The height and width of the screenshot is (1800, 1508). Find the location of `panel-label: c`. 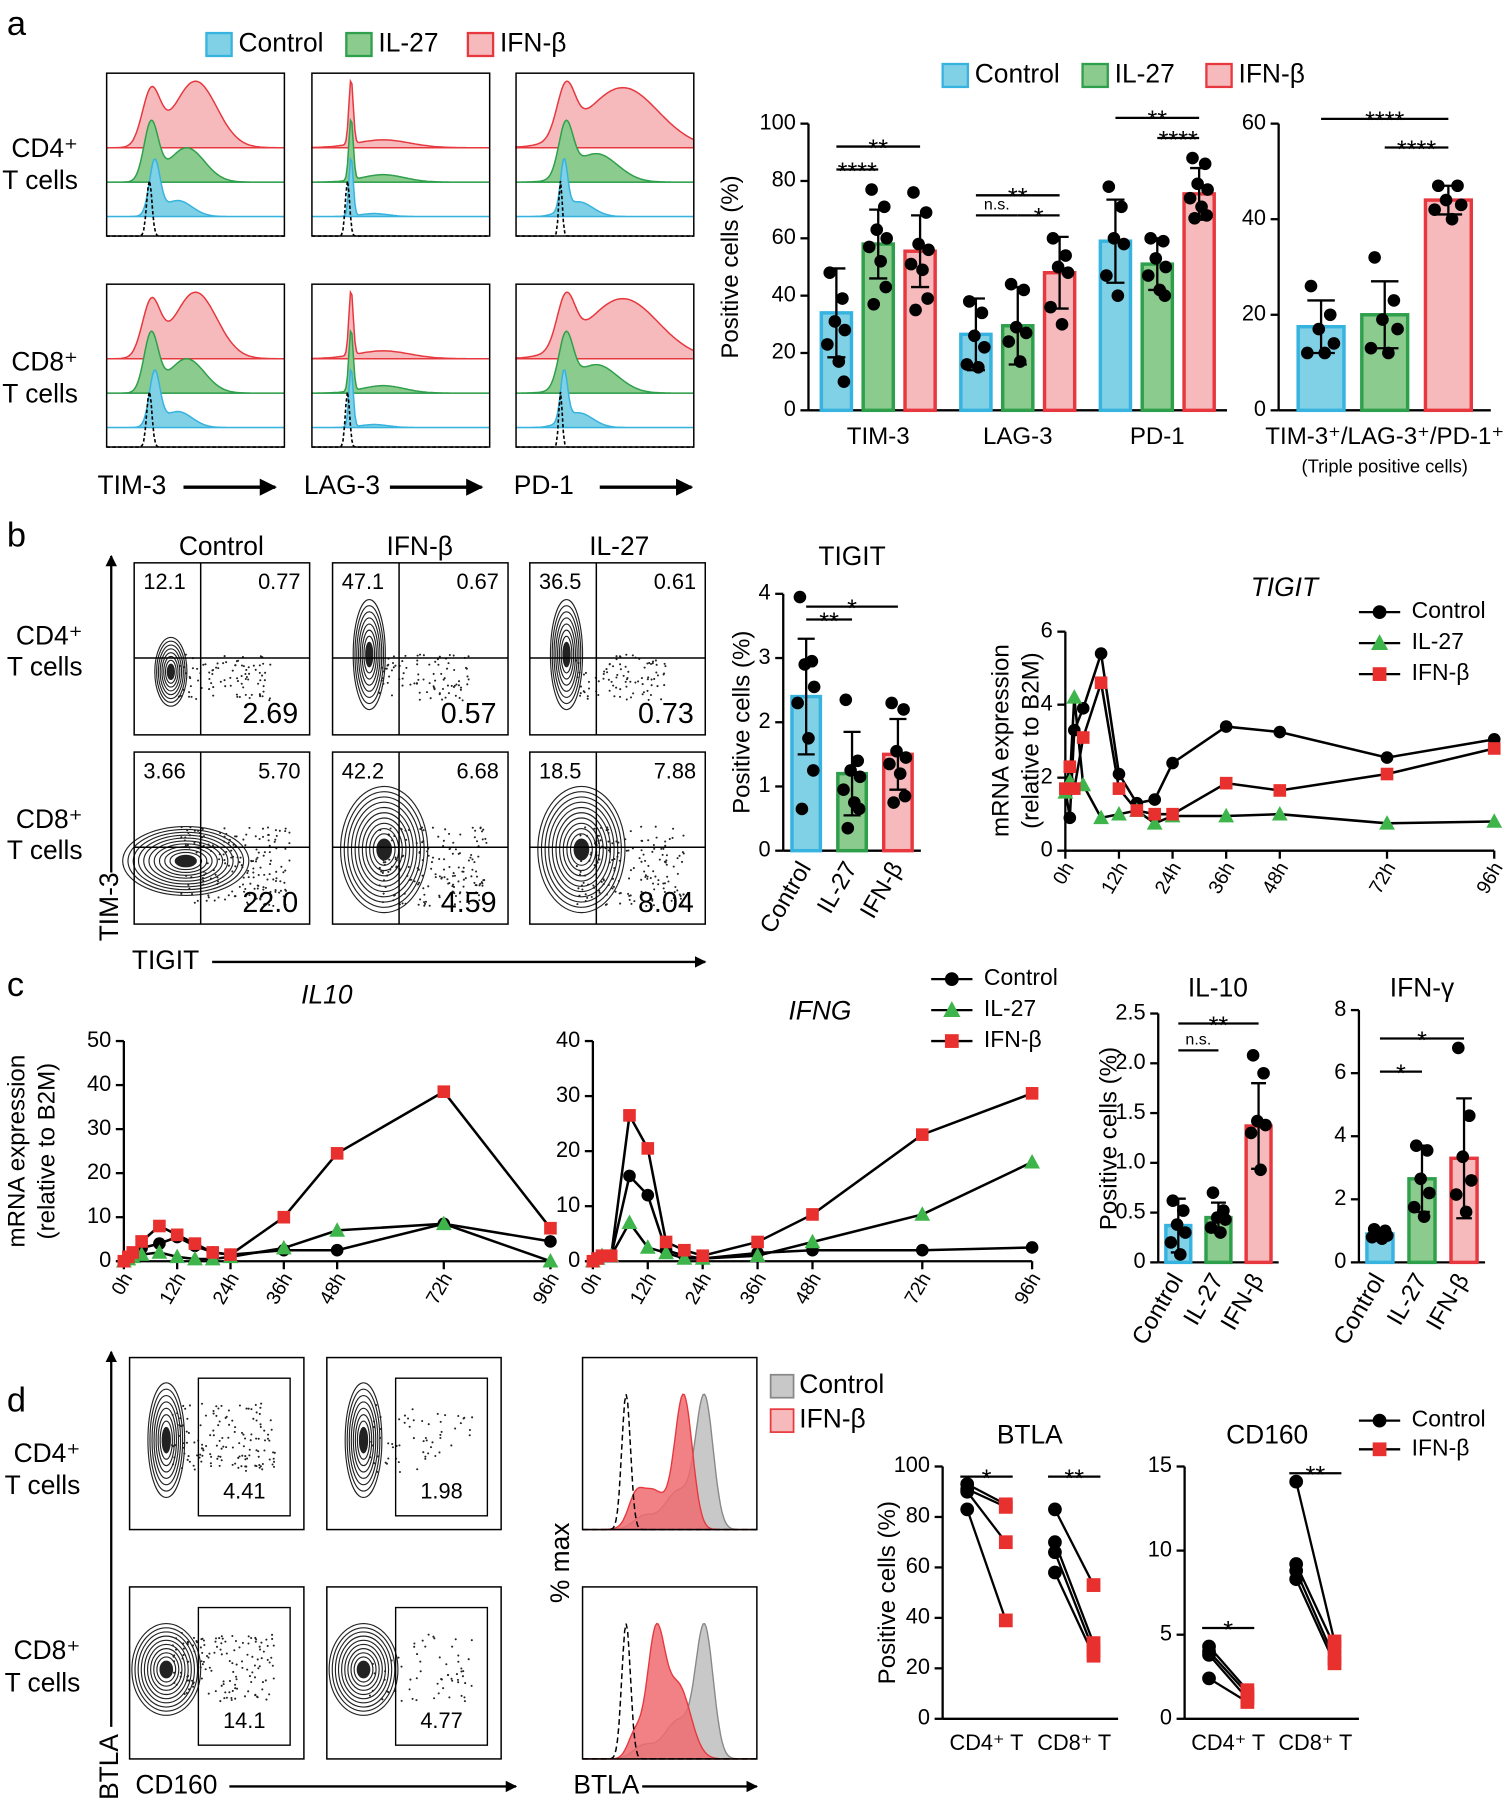

panel-label: c is located at coordinates (15, 985).